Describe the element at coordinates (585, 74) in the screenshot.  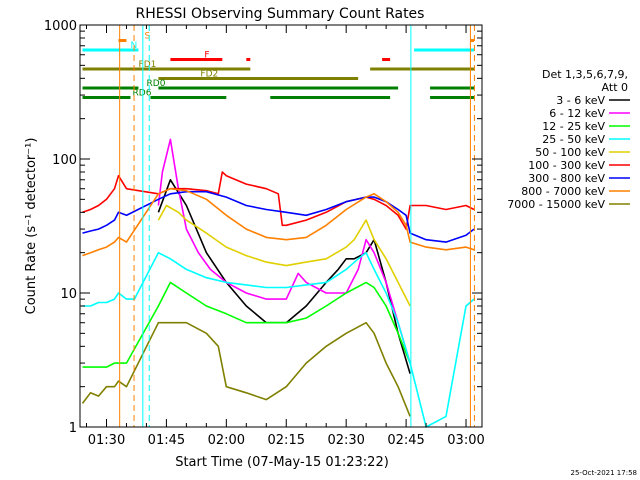
I see `legend-header-line1: Det 1,3,5,6,7,9,` at that location.